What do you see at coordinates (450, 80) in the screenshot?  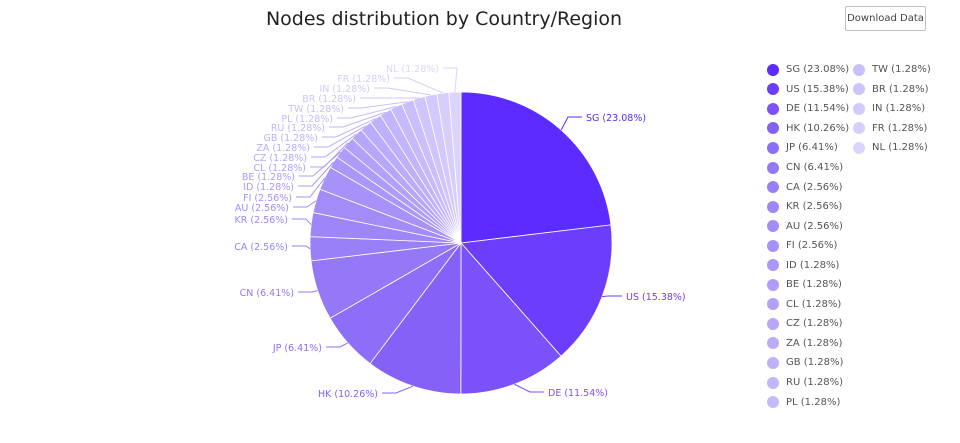 I see `leader-line-nl` at bounding box center [450, 80].